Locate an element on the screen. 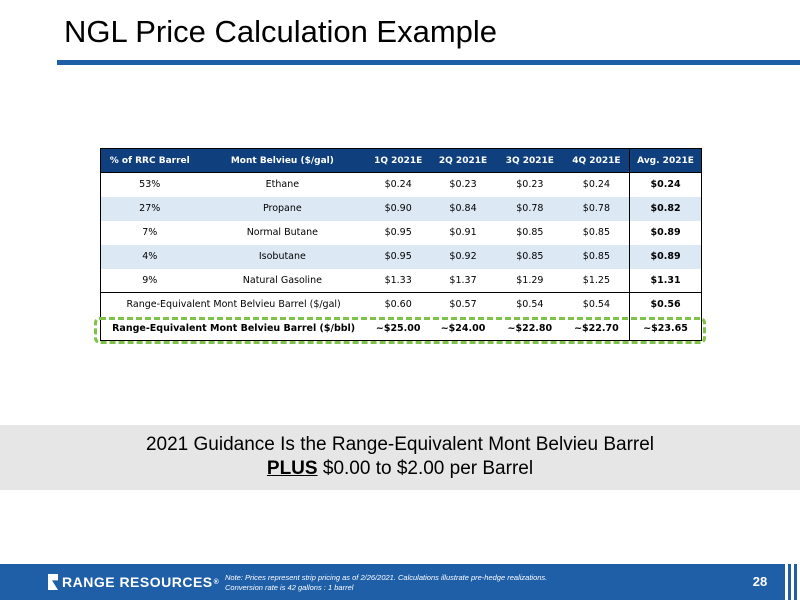 This screenshot has height=600, width=800. guidance-line-2: PLUS $0.00 to $2.00 per Barrel is located at coordinates (400, 469).